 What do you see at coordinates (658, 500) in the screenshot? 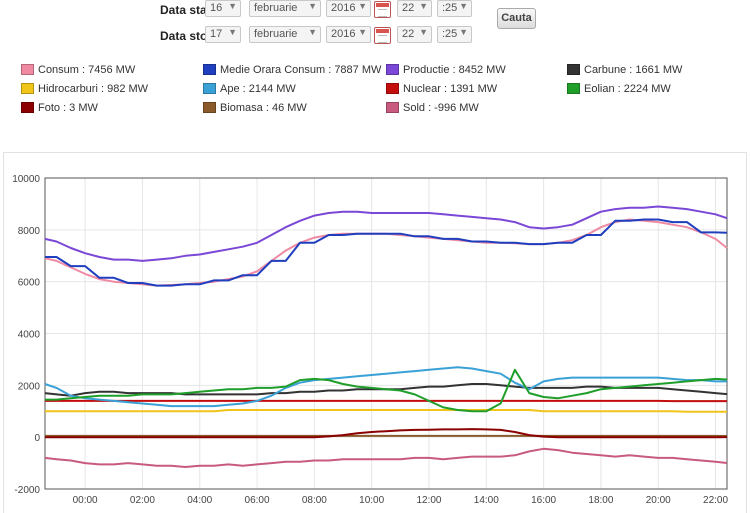
I see `x-tick-label: 20:00` at bounding box center [658, 500].